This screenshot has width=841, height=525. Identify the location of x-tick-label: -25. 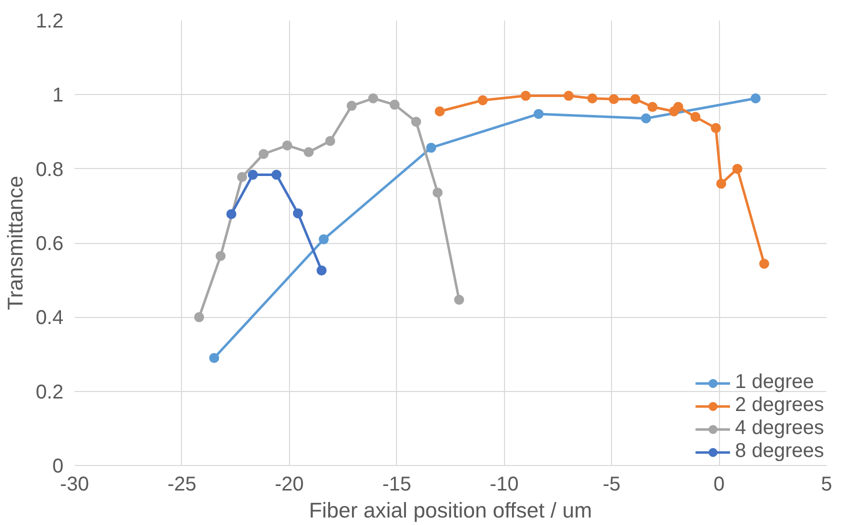
(181, 485).